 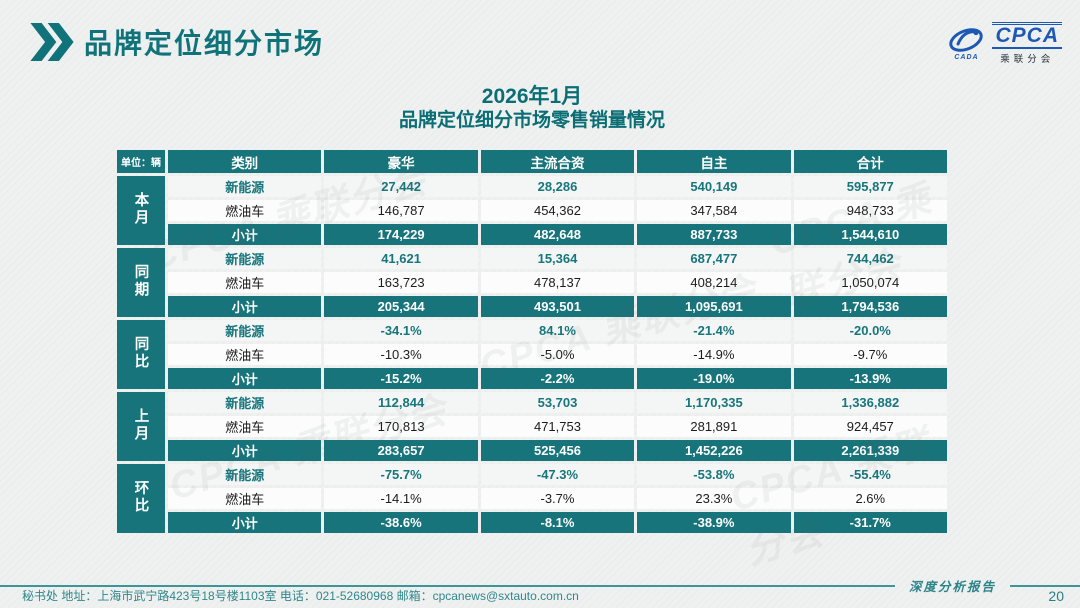 I want to click on cell: 84.1%, so click(x=557, y=330).